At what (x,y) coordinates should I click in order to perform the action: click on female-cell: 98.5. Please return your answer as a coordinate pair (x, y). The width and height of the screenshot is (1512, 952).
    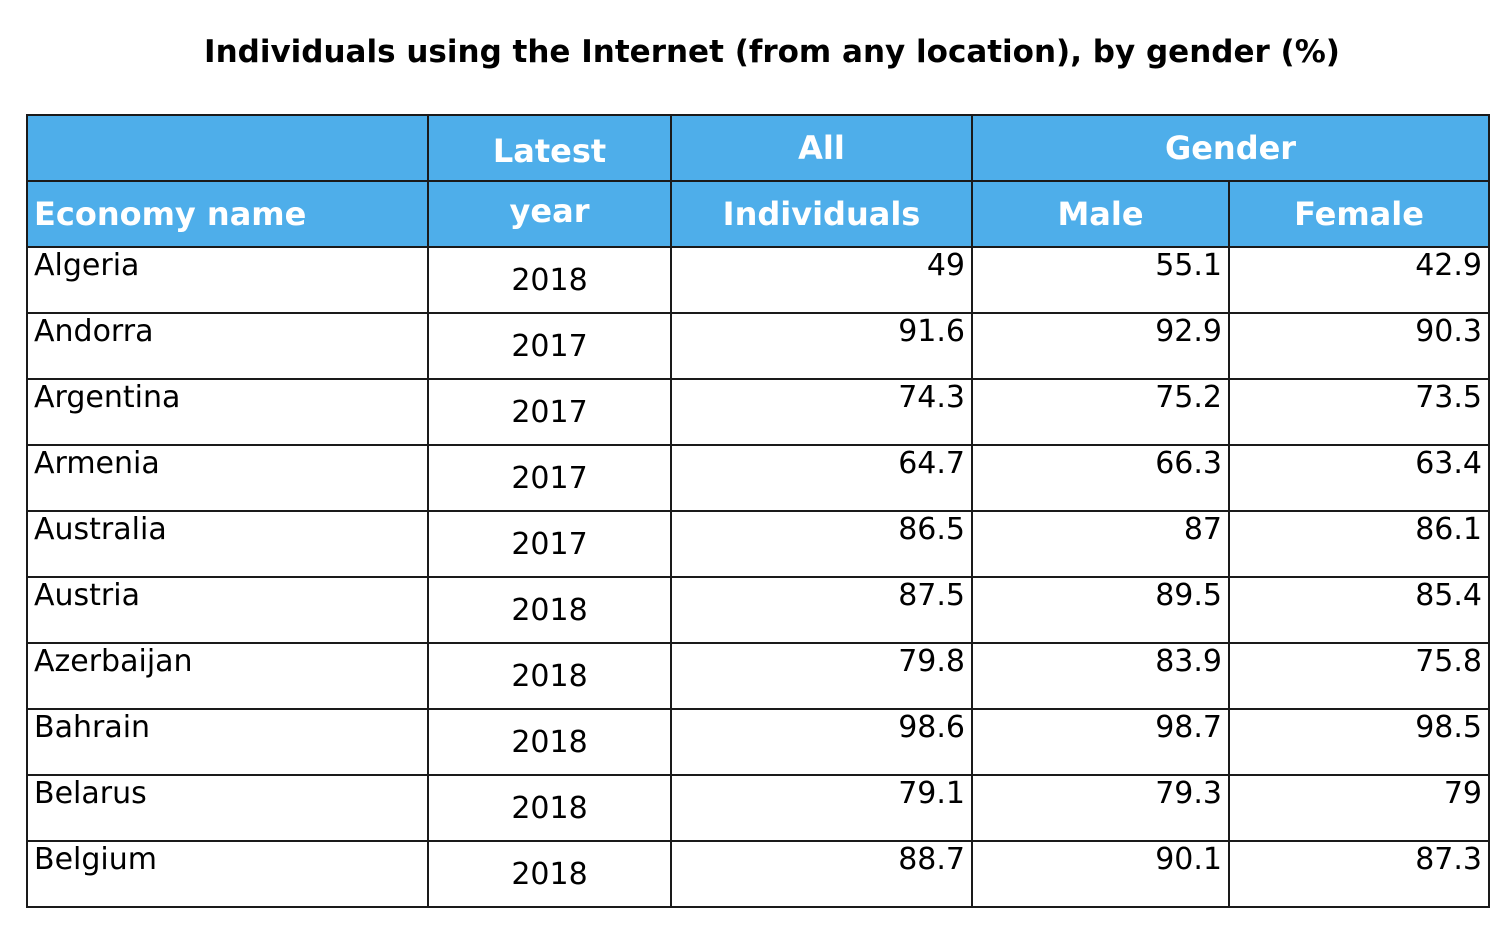
    Looking at the image, I should click on (1359, 742).